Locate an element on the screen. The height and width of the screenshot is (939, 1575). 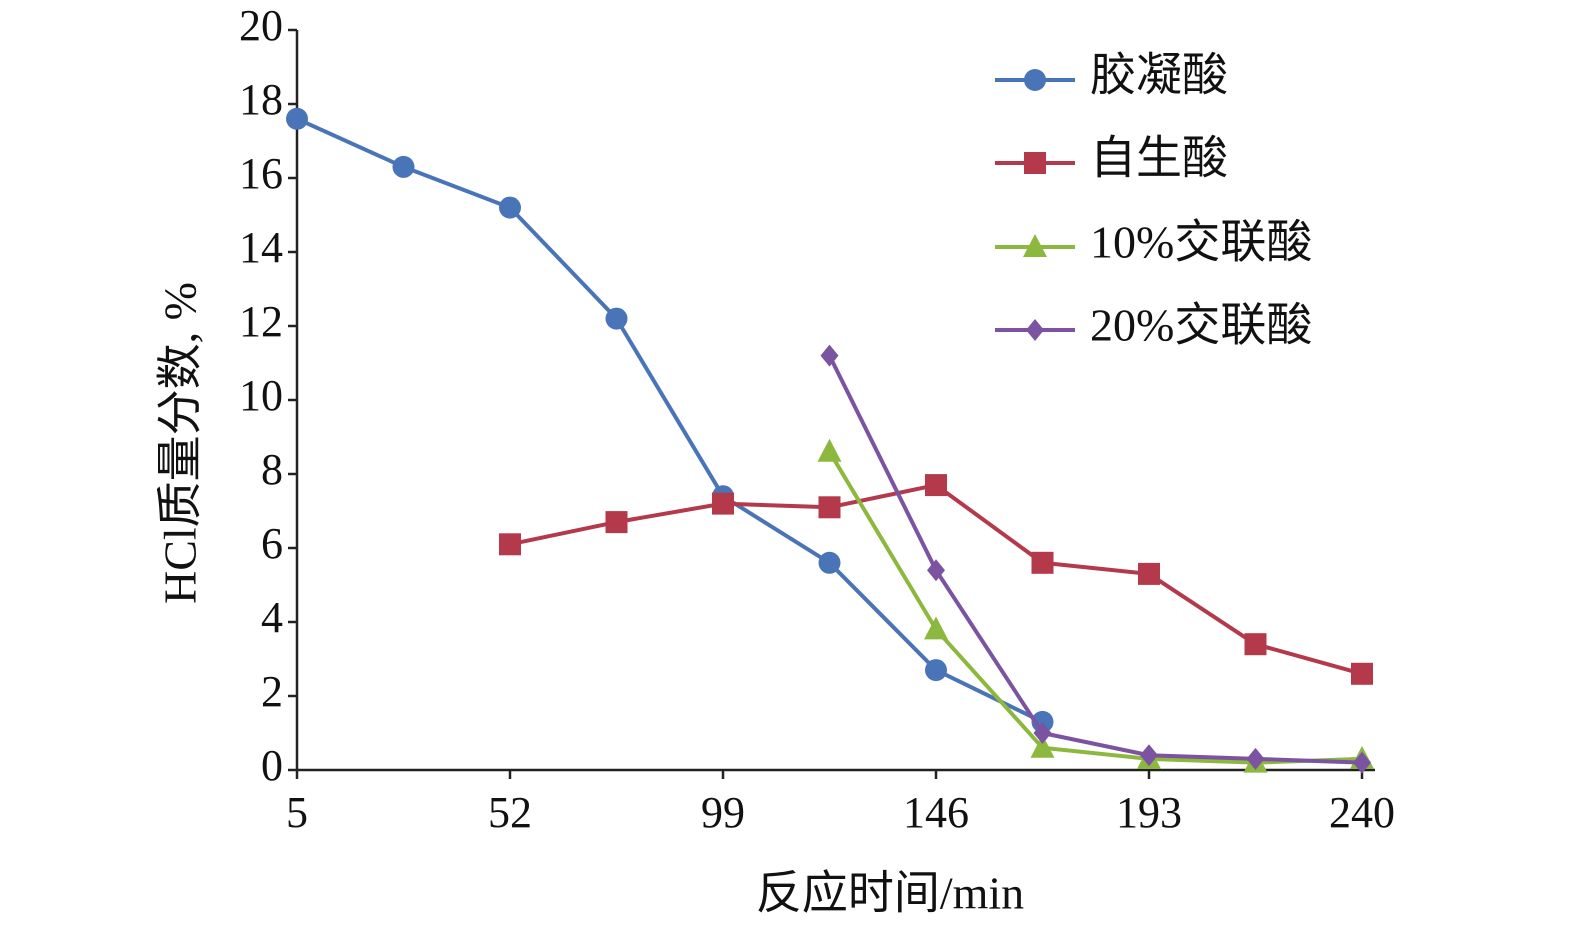
y-tick-label-9: 18 is located at coordinates (261, 99).